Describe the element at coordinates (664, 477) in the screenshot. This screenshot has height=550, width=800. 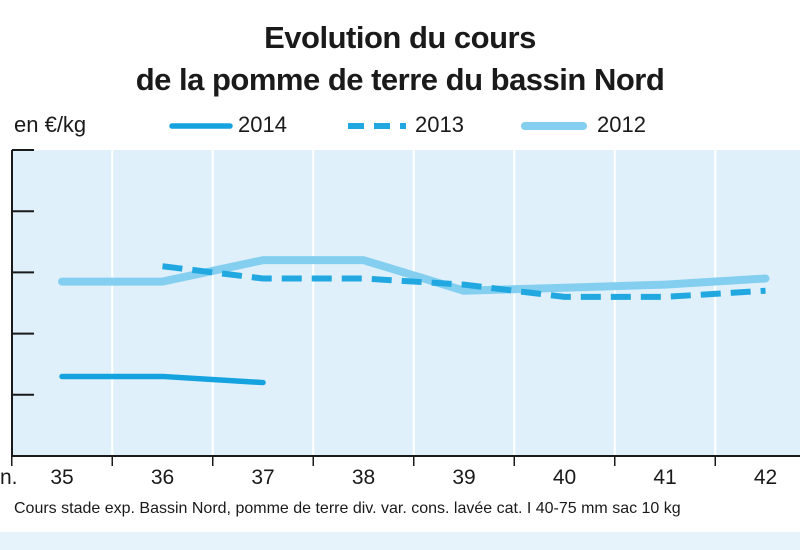
I see `x-tick-label: 41` at that location.